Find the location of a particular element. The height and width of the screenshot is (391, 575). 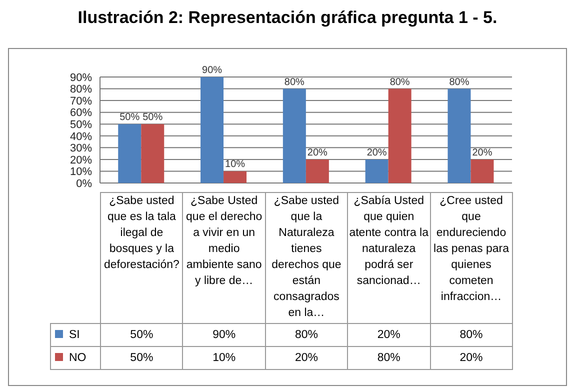

chart-title: Ilustración 2: Representación gráfica pregunta 1 - 5. is located at coordinates (287, 18).